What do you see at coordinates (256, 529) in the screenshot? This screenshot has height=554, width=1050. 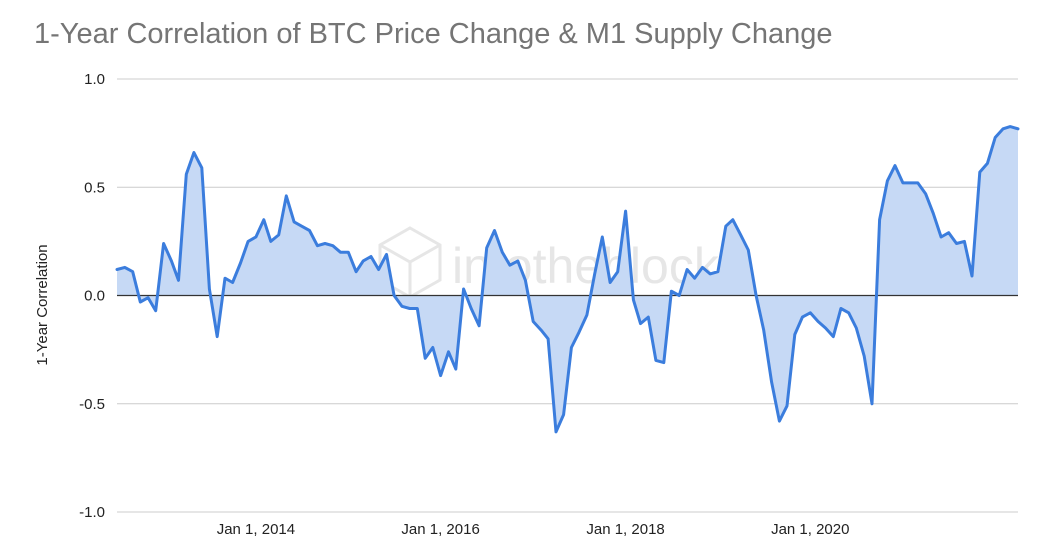 I see `x-tick-label: Jan 1, 2014` at bounding box center [256, 529].